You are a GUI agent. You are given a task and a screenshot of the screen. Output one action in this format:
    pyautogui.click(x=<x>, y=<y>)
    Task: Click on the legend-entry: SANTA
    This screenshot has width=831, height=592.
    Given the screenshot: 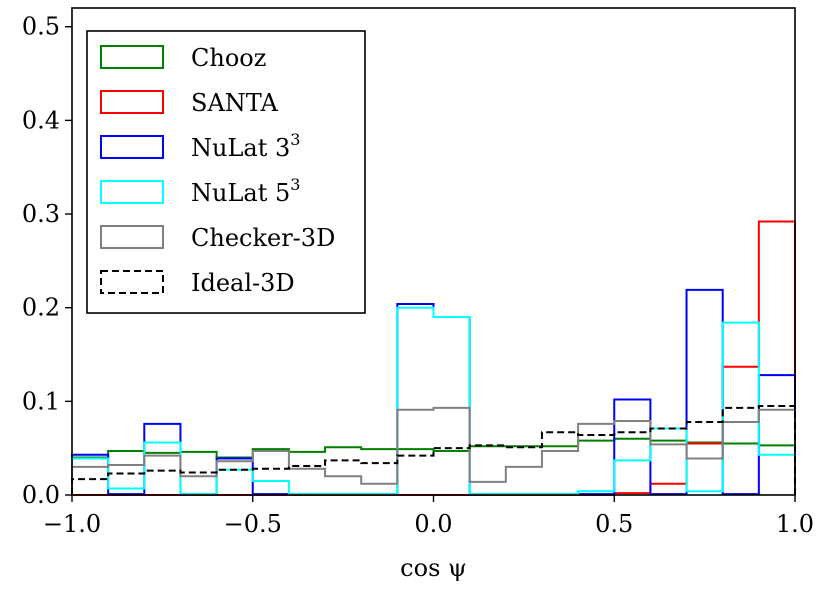 What is the action you would take?
    pyautogui.click(x=189, y=103)
    